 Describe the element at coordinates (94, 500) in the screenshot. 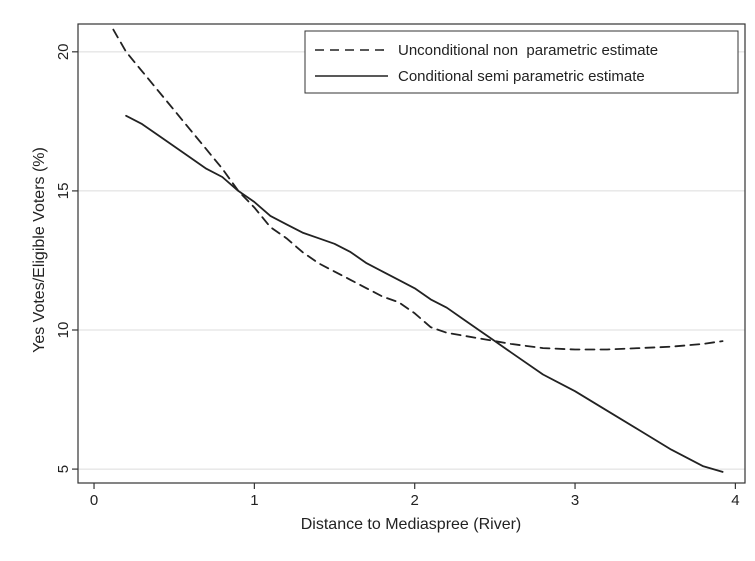

I see `x-tick-label-0: 0` at that location.